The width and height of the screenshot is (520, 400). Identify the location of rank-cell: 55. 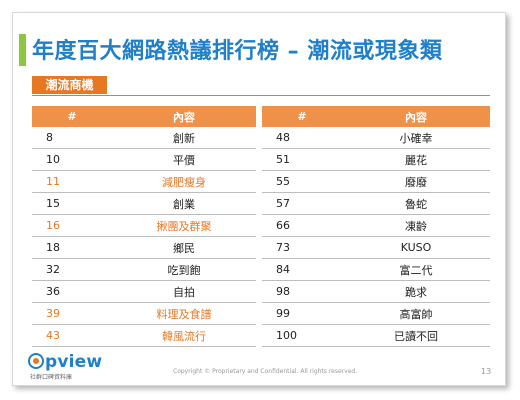
(302, 181).